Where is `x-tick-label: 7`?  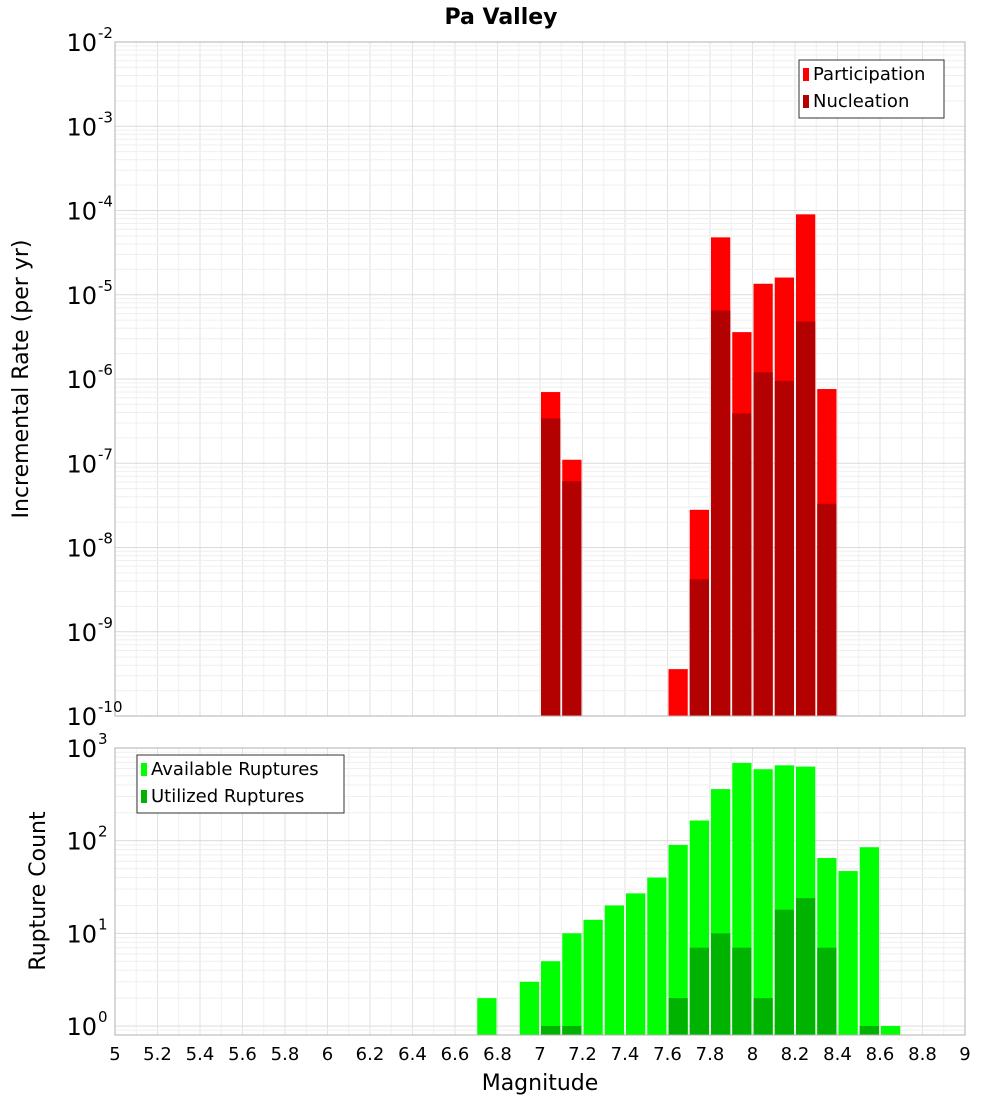 x-tick-label: 7 is located at coordinates (539, 1054).